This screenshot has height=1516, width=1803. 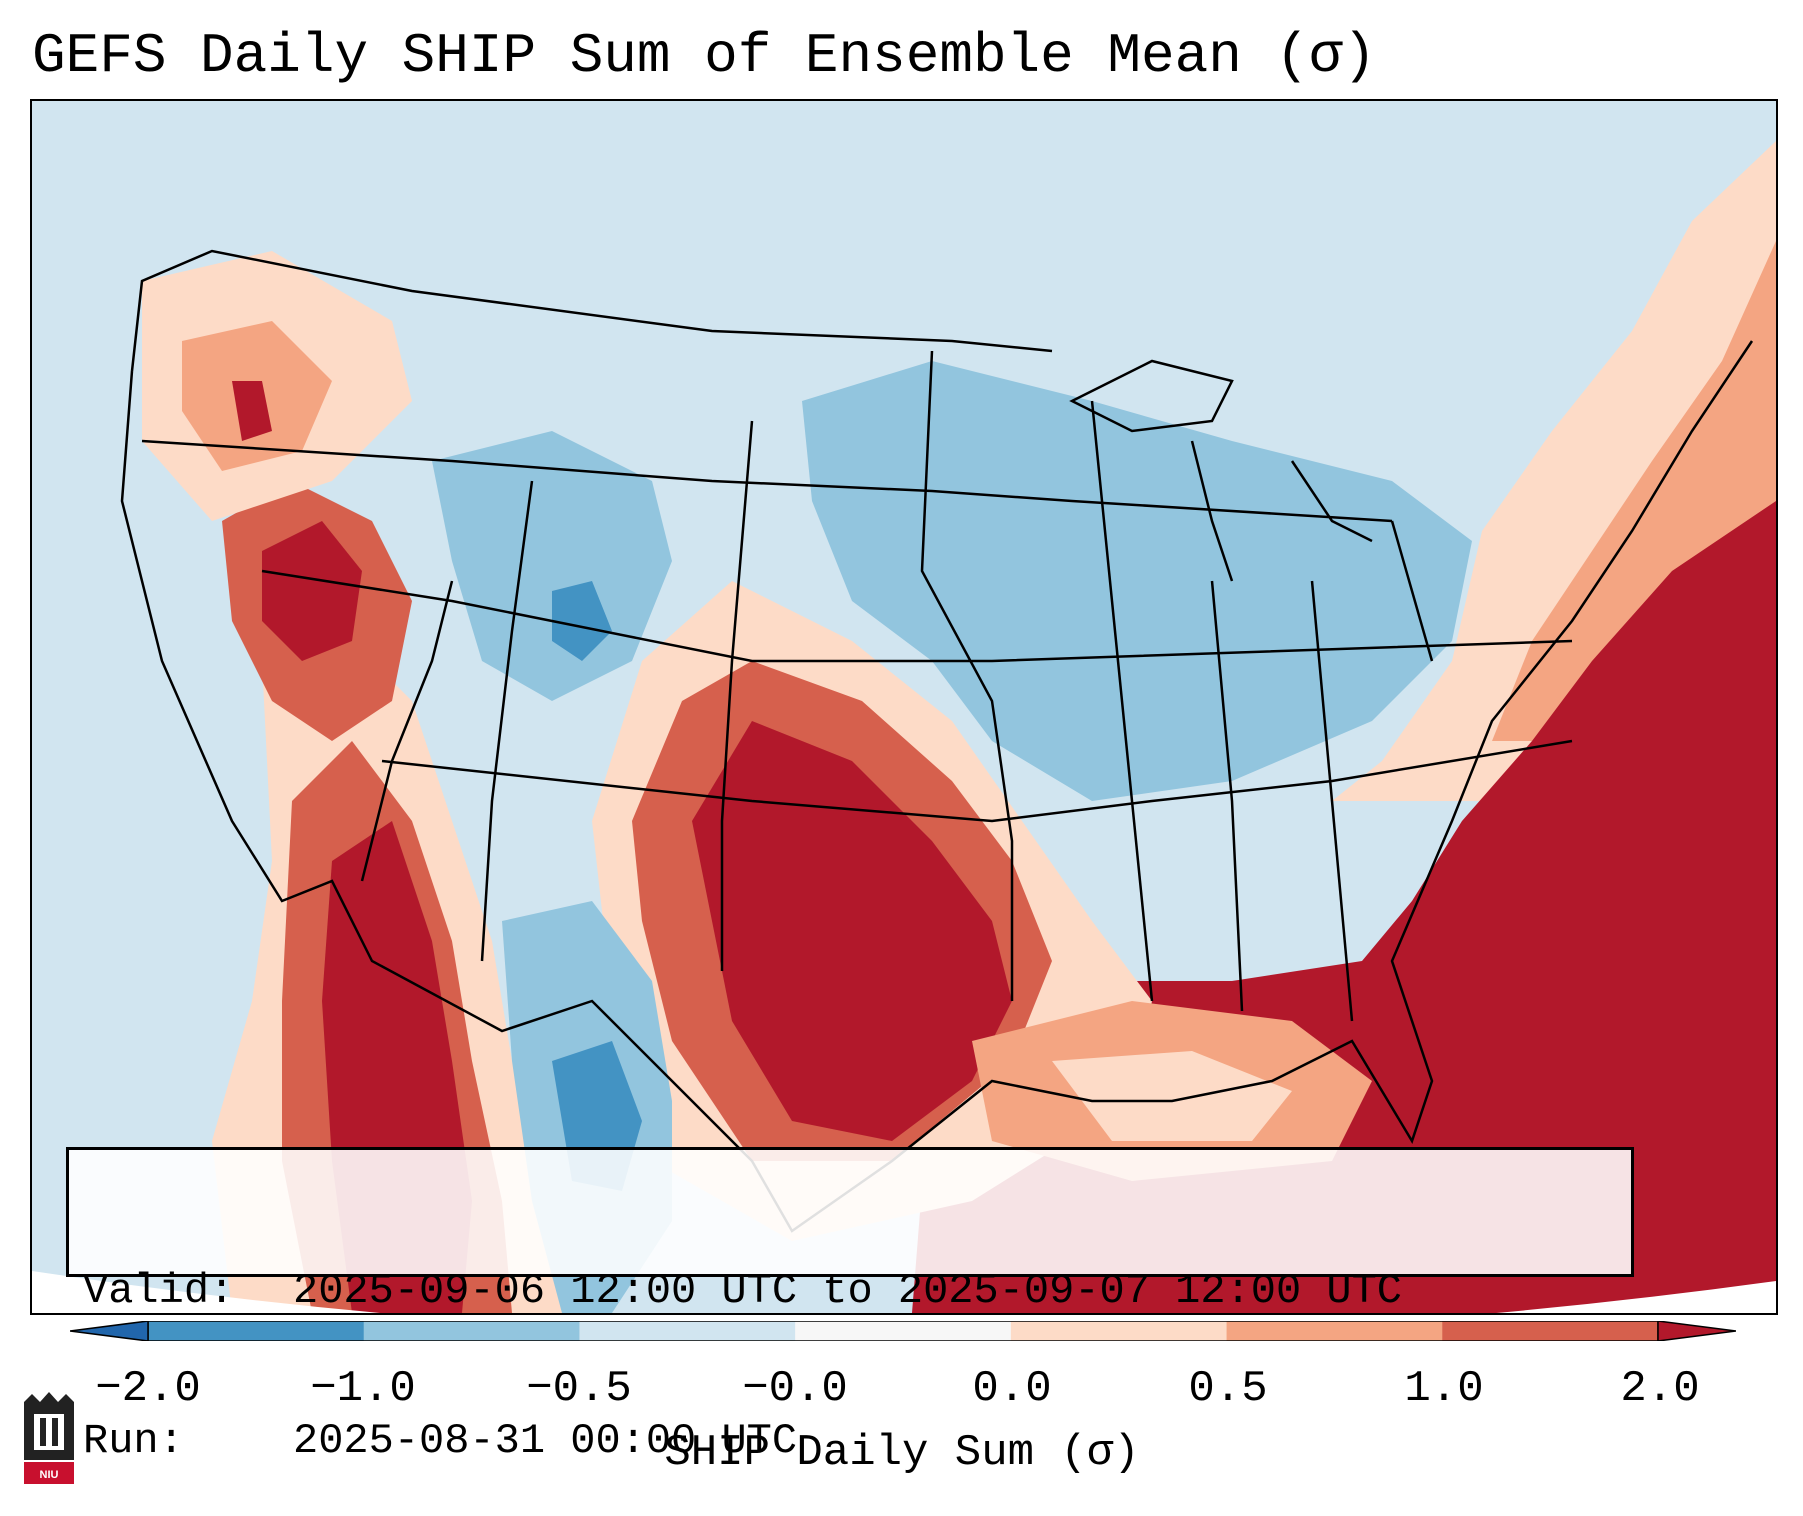 I want to click on colorado-kansas-line, so click(x=737, y=695).